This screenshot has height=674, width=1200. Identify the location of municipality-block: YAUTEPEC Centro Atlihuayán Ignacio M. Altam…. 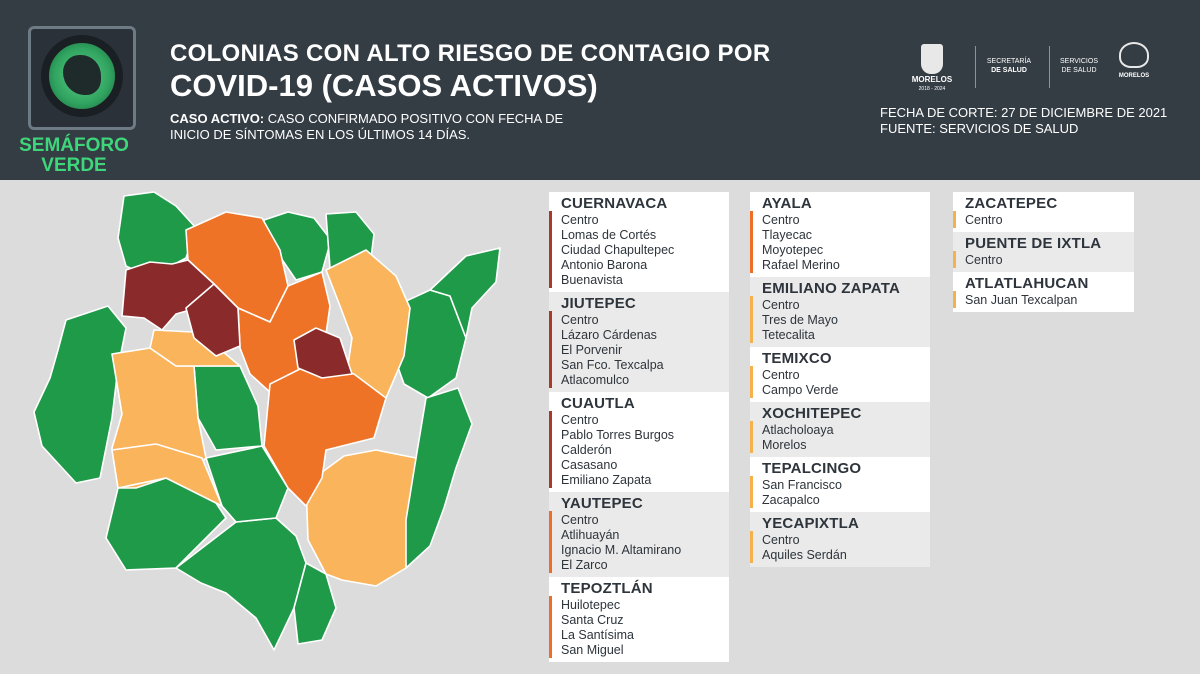
(639, 534).